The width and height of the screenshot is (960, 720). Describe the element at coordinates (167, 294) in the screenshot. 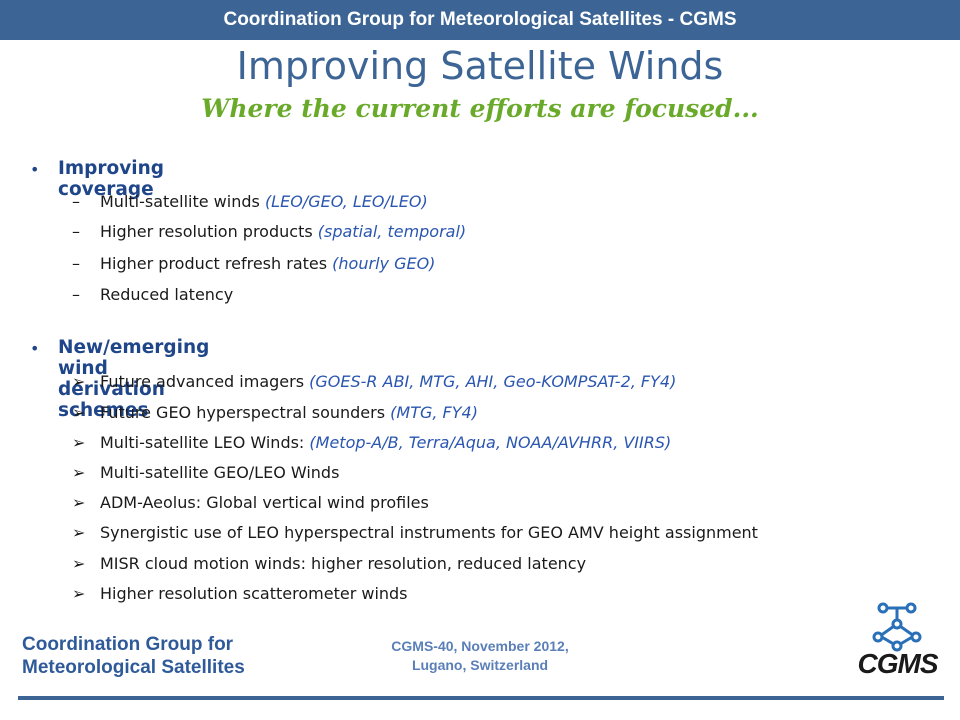

I see `list-item: Reduced latency` at that location.